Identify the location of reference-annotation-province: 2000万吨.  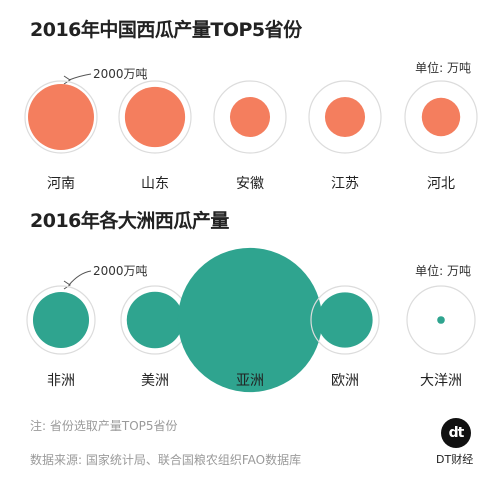
(120, 74).